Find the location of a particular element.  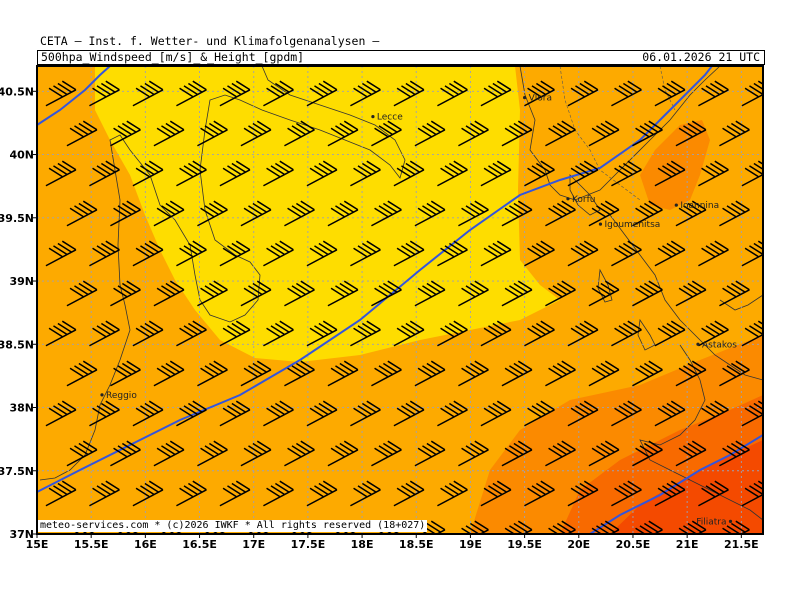

x-tick-label: 18E is located at coordinates (362, 544).